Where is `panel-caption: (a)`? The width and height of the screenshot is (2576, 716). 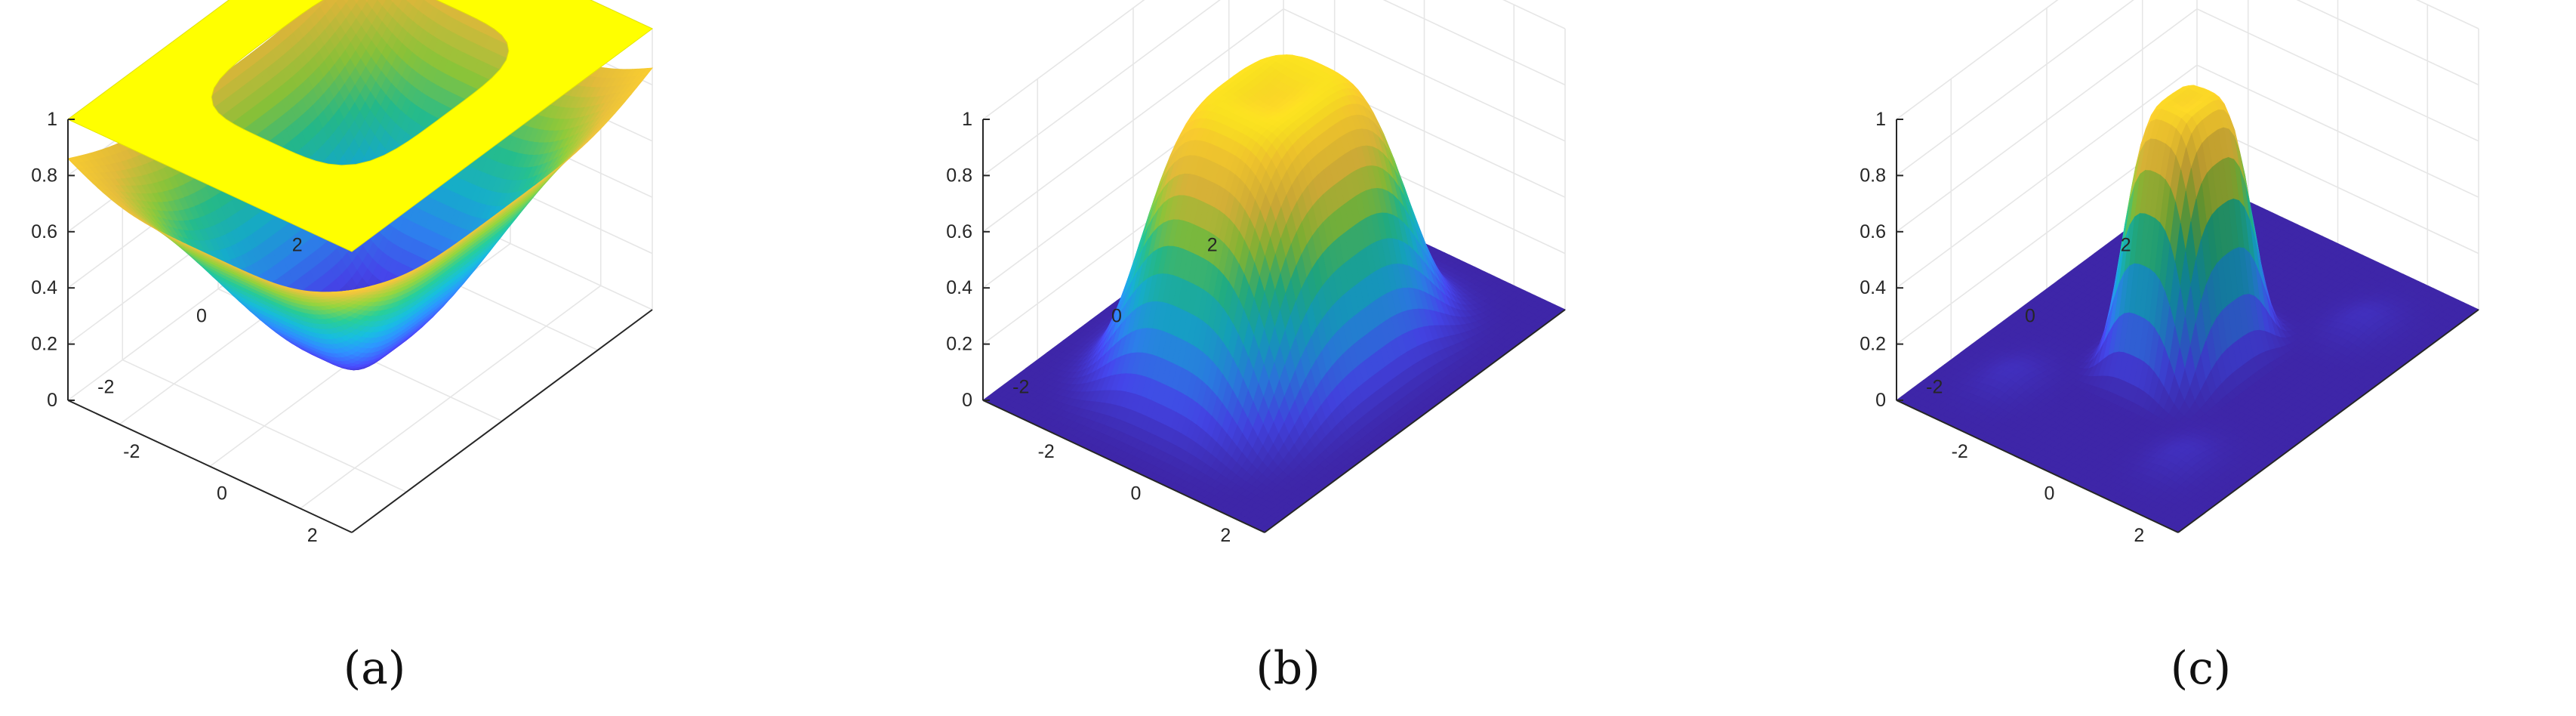
panel-caption: (a) is located at coordinates (375, 668).